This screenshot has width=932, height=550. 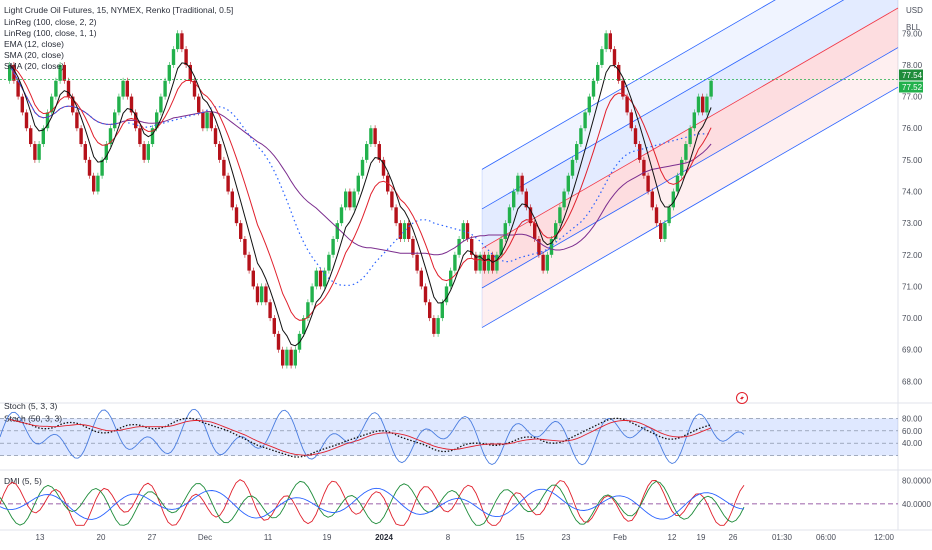 I want to click on price-tick-label: 77.00, so click(x=912, y=97).